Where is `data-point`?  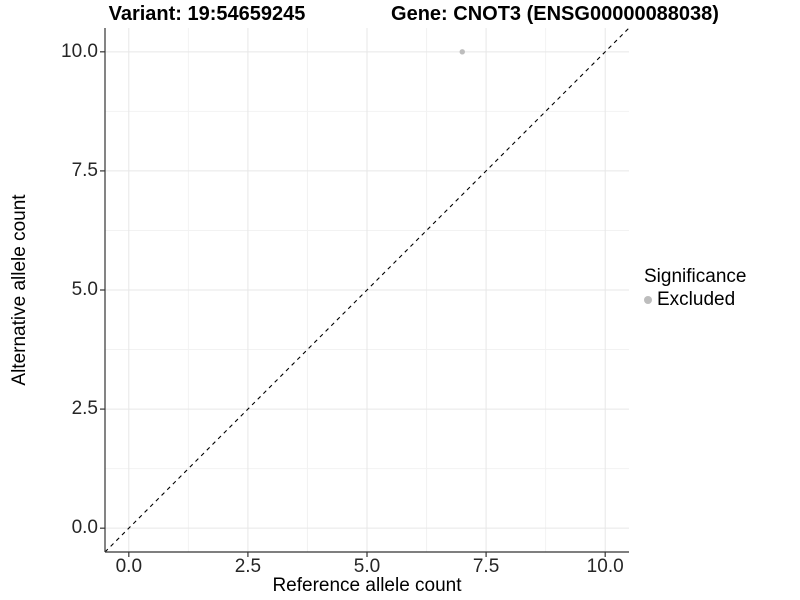 data-point is located at coordinates (462, 52).